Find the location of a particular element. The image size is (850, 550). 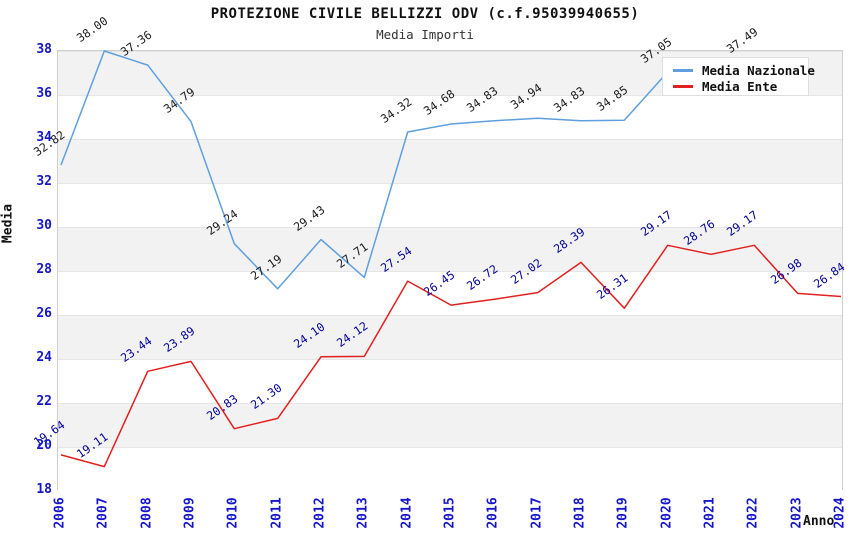

y-tick-label: 32 is located at coordinates (44, 181).